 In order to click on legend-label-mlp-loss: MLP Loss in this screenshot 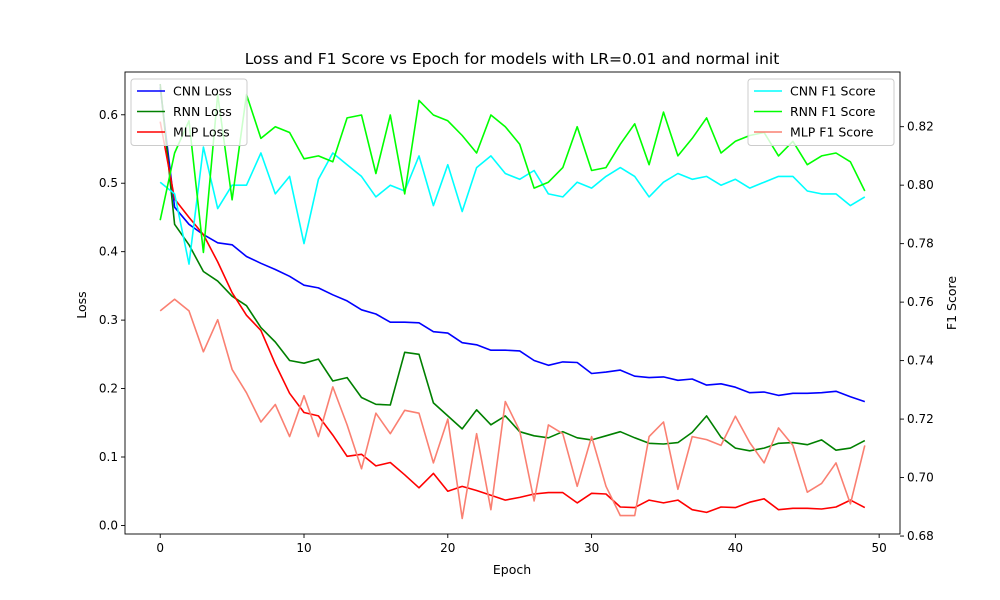, I will do `click(201, 132)`.